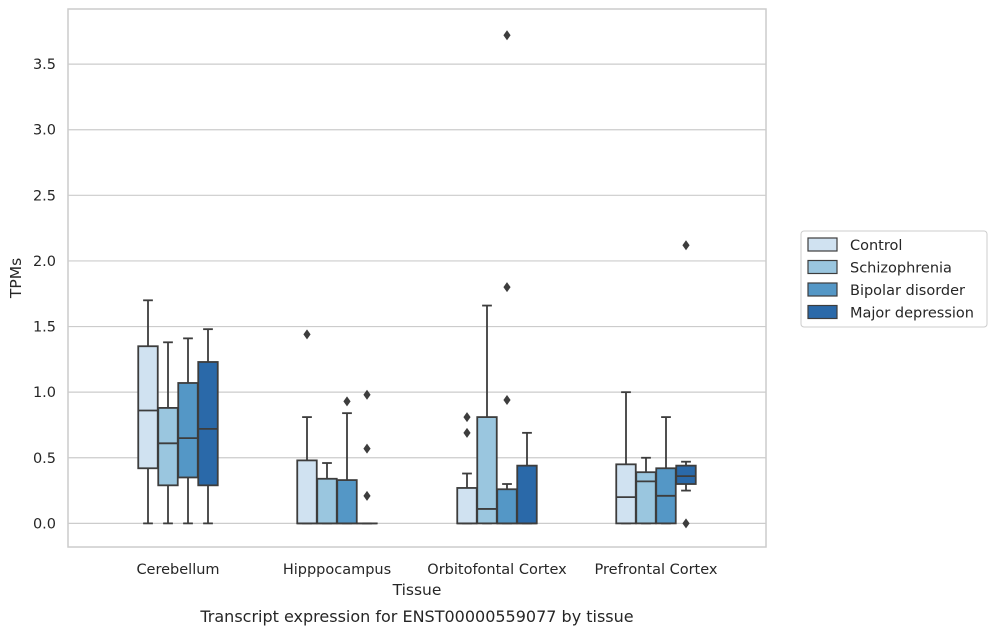 The height and width of the screenshot is (634, 997). What do you see at coordinates (16, 278) in the screenshot?
I see `y-axis-label: TPMs` at bounding box center [16, 278].